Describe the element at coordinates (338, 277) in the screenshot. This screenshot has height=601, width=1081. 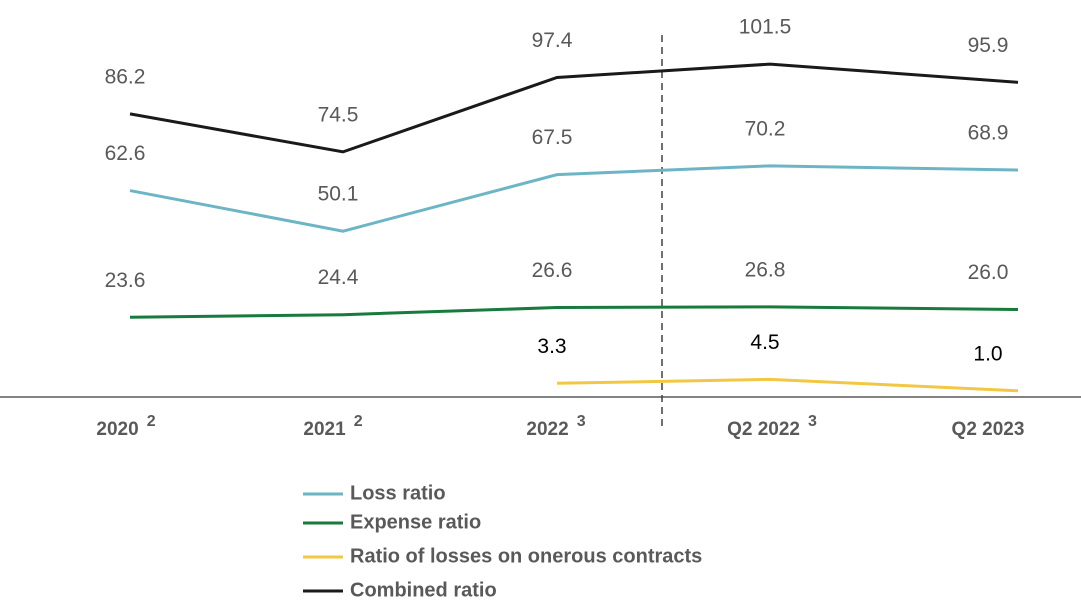
I see `data-label: 24.4` at that location.